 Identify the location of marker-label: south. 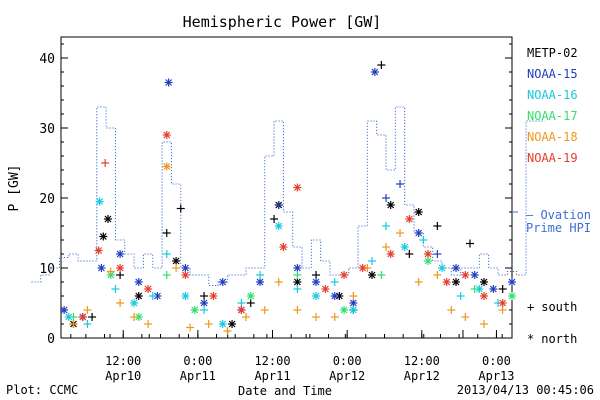
(559, 307).